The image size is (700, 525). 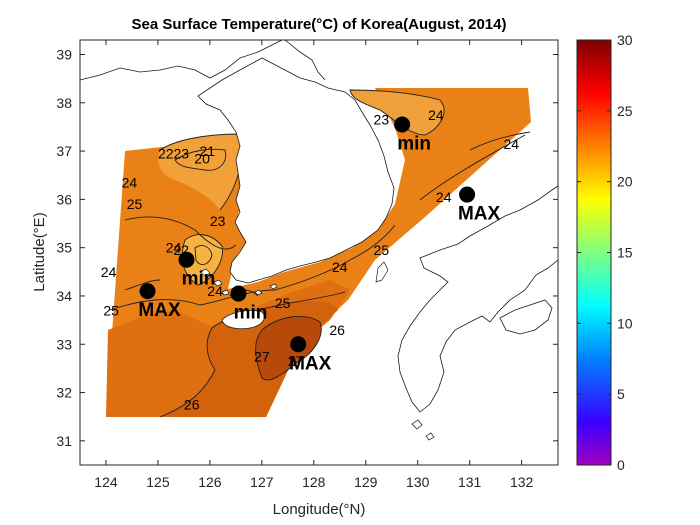 What do you see at coordinates (621, 465) in the screenshot?
I see `colorbar-tick-label: 0` at bounding box center [621, 465].